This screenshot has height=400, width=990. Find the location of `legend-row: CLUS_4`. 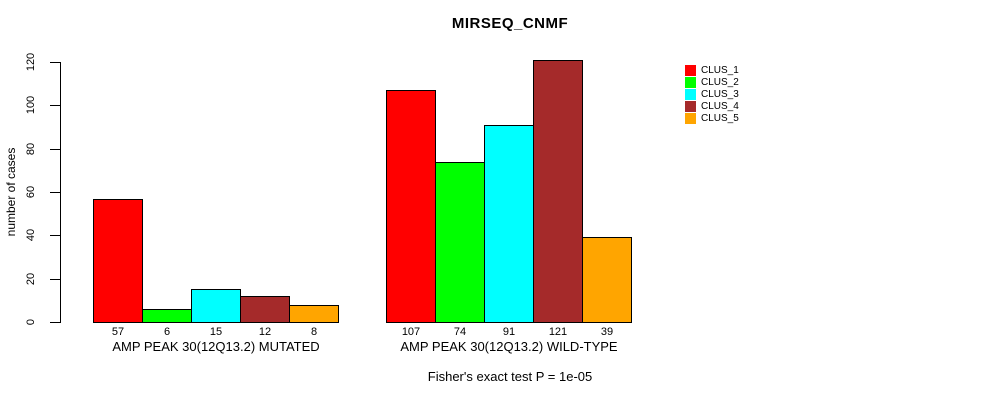

legend-row: CLUS_4 is located at coordinates (712, 107).